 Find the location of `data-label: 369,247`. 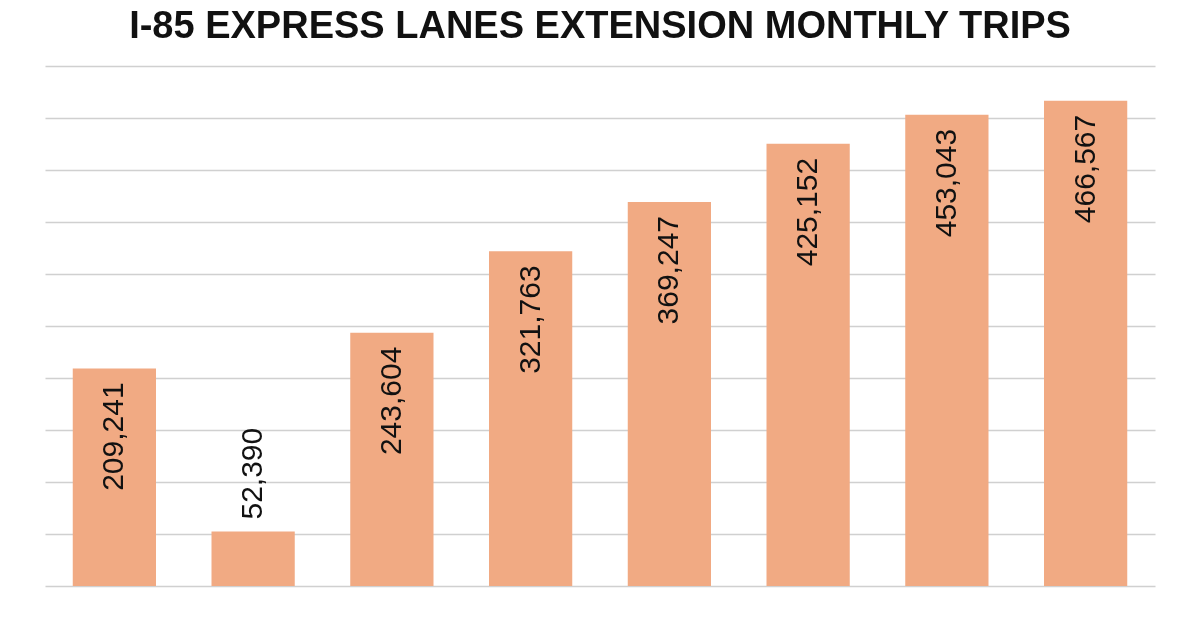

data-label: 369,247 is located at coordinates (668, 270).